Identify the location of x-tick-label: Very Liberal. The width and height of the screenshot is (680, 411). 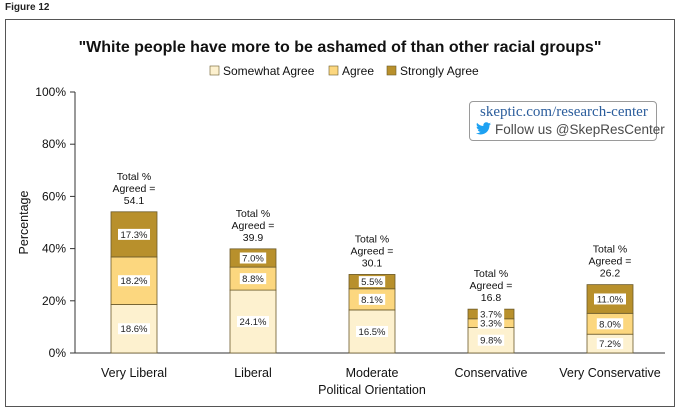
(134, 373).